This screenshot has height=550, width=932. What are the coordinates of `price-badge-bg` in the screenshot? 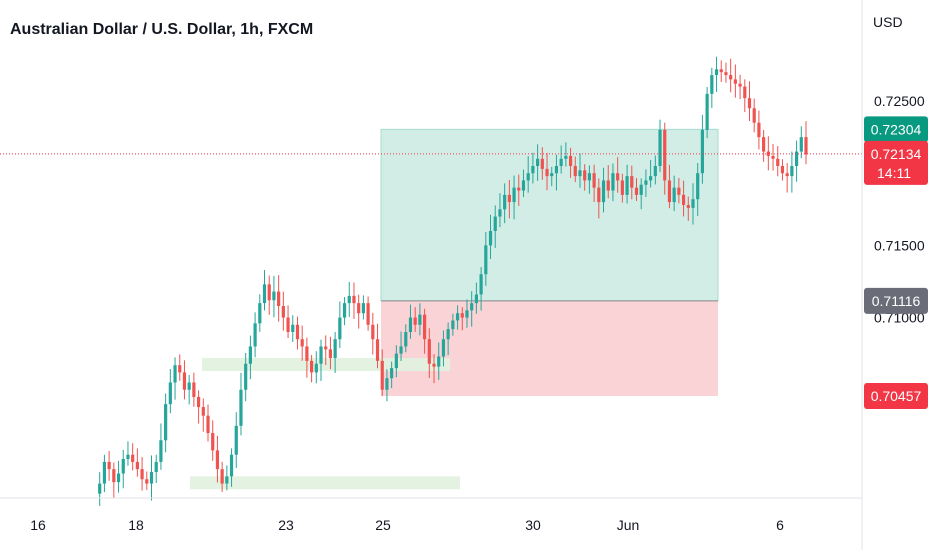 It's located at (896, 300).